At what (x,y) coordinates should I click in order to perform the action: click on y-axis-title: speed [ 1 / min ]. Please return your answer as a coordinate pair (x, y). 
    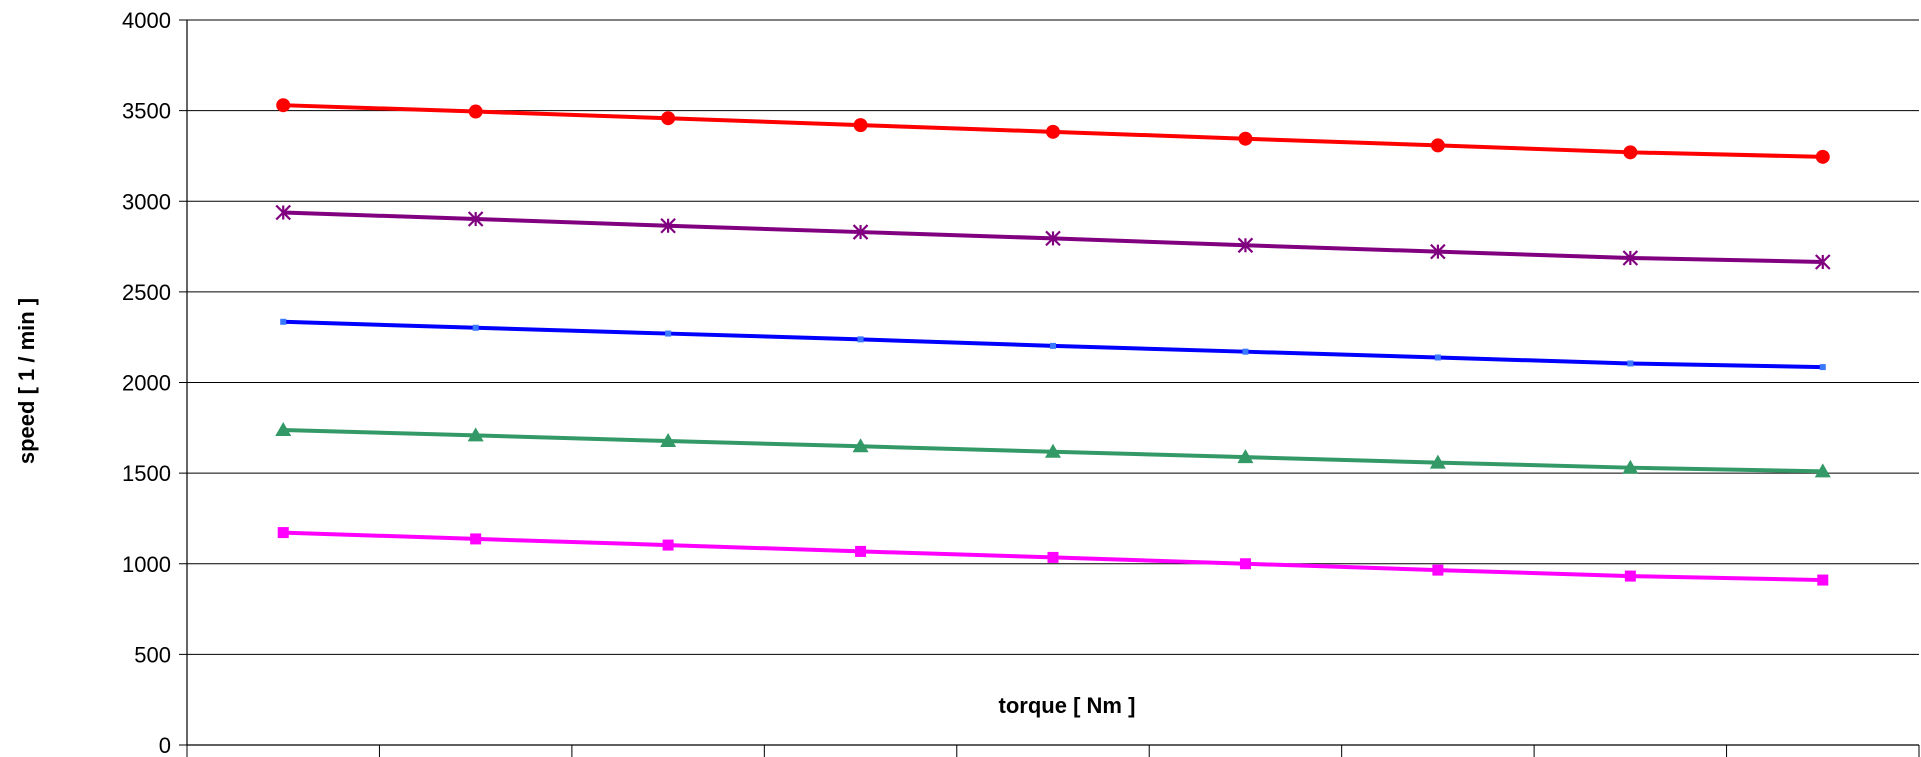
    Looking at the image, I should click on (26, 381).